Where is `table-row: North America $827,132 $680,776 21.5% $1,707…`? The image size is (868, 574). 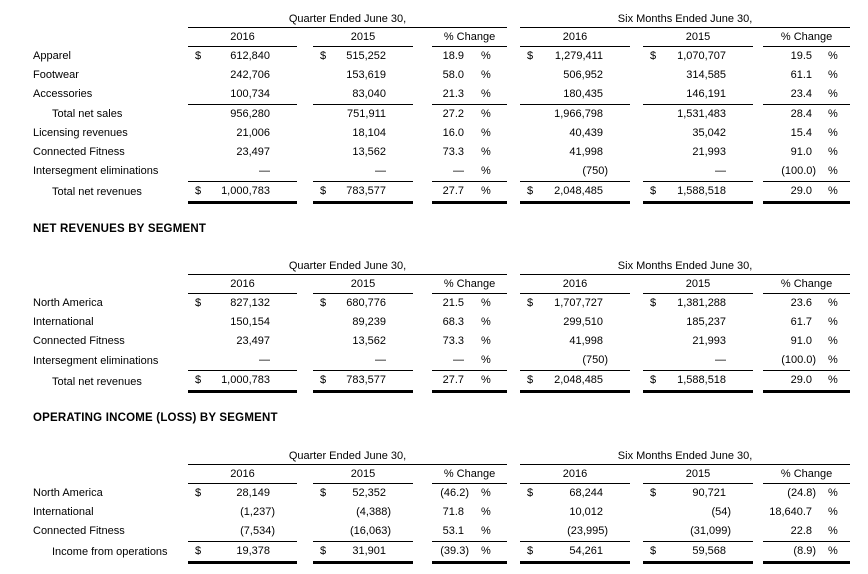
table-row: North America $827,132 $680,776 21.5% $1,707… is located at coordinates (425, 304).